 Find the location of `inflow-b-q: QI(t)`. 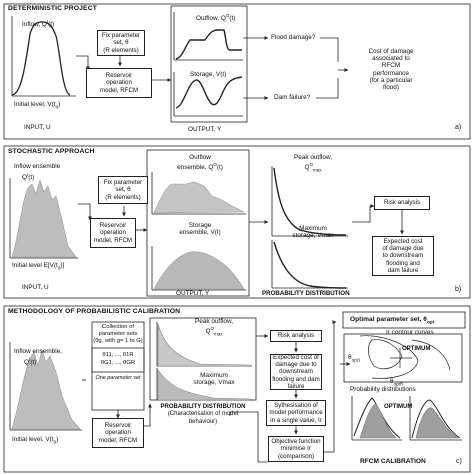

inflow-b-q: QI(t) is located at coordinates (28, 177).